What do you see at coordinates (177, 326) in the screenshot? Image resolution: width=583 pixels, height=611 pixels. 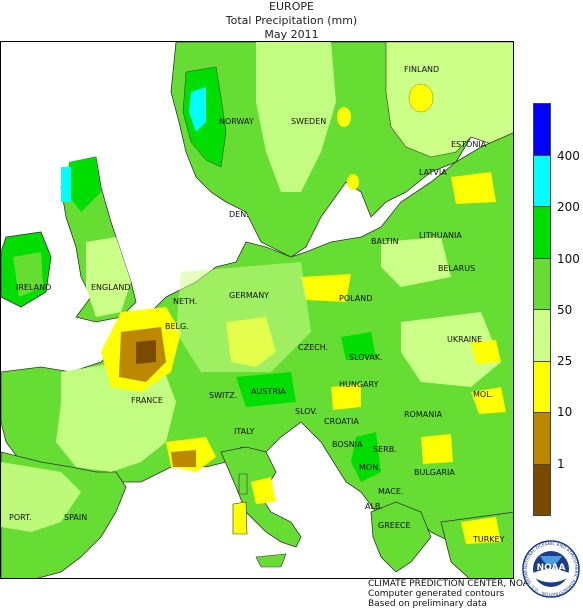 I see `label-belgium: BELG.` at bounding box center [177, 326].